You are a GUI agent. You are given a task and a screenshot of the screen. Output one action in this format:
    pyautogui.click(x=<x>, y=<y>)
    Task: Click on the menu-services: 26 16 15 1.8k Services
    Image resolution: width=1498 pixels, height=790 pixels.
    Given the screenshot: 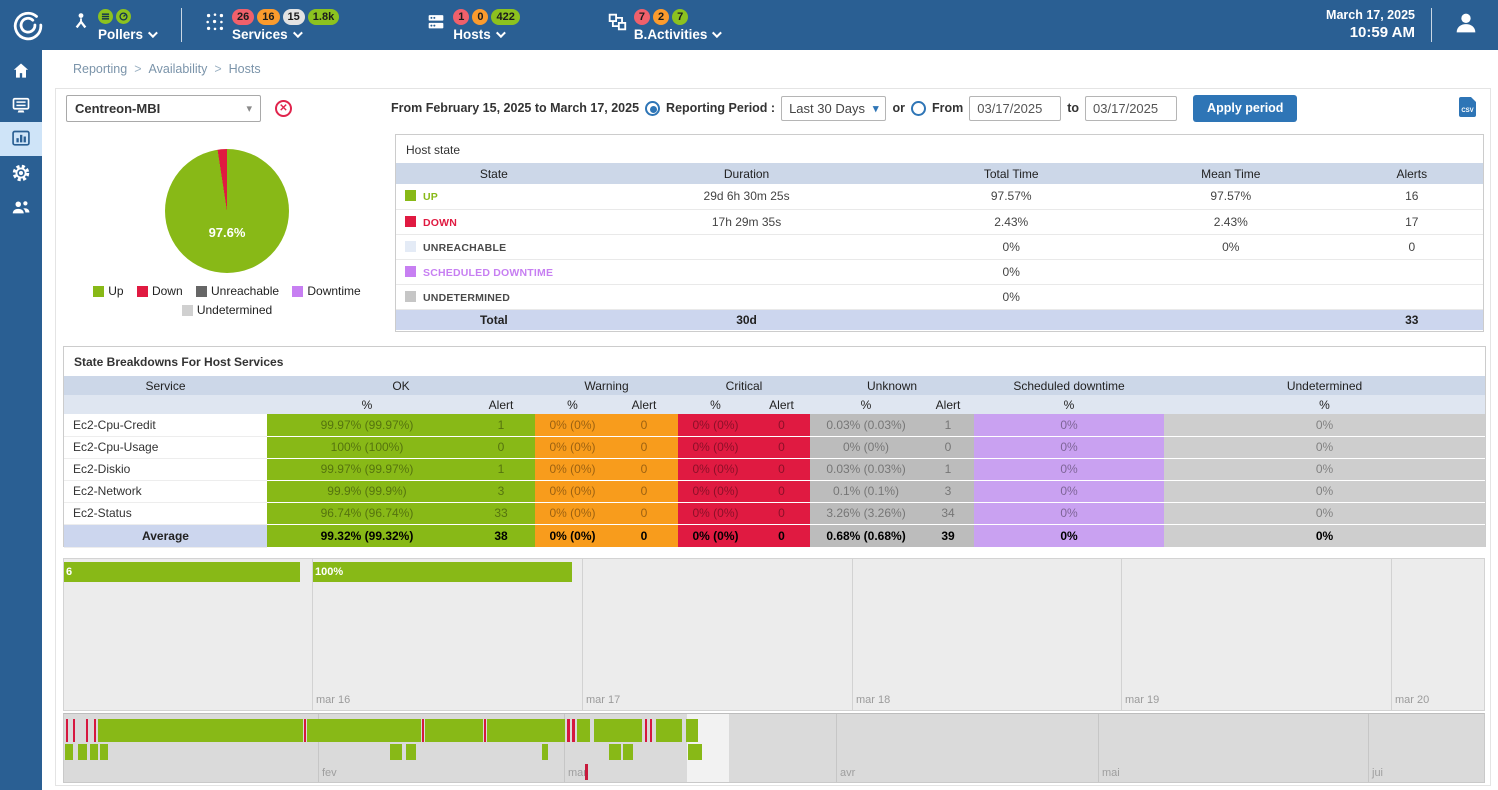 What is the action you would take?
    pyautogui.click(x=272, y=25)
    